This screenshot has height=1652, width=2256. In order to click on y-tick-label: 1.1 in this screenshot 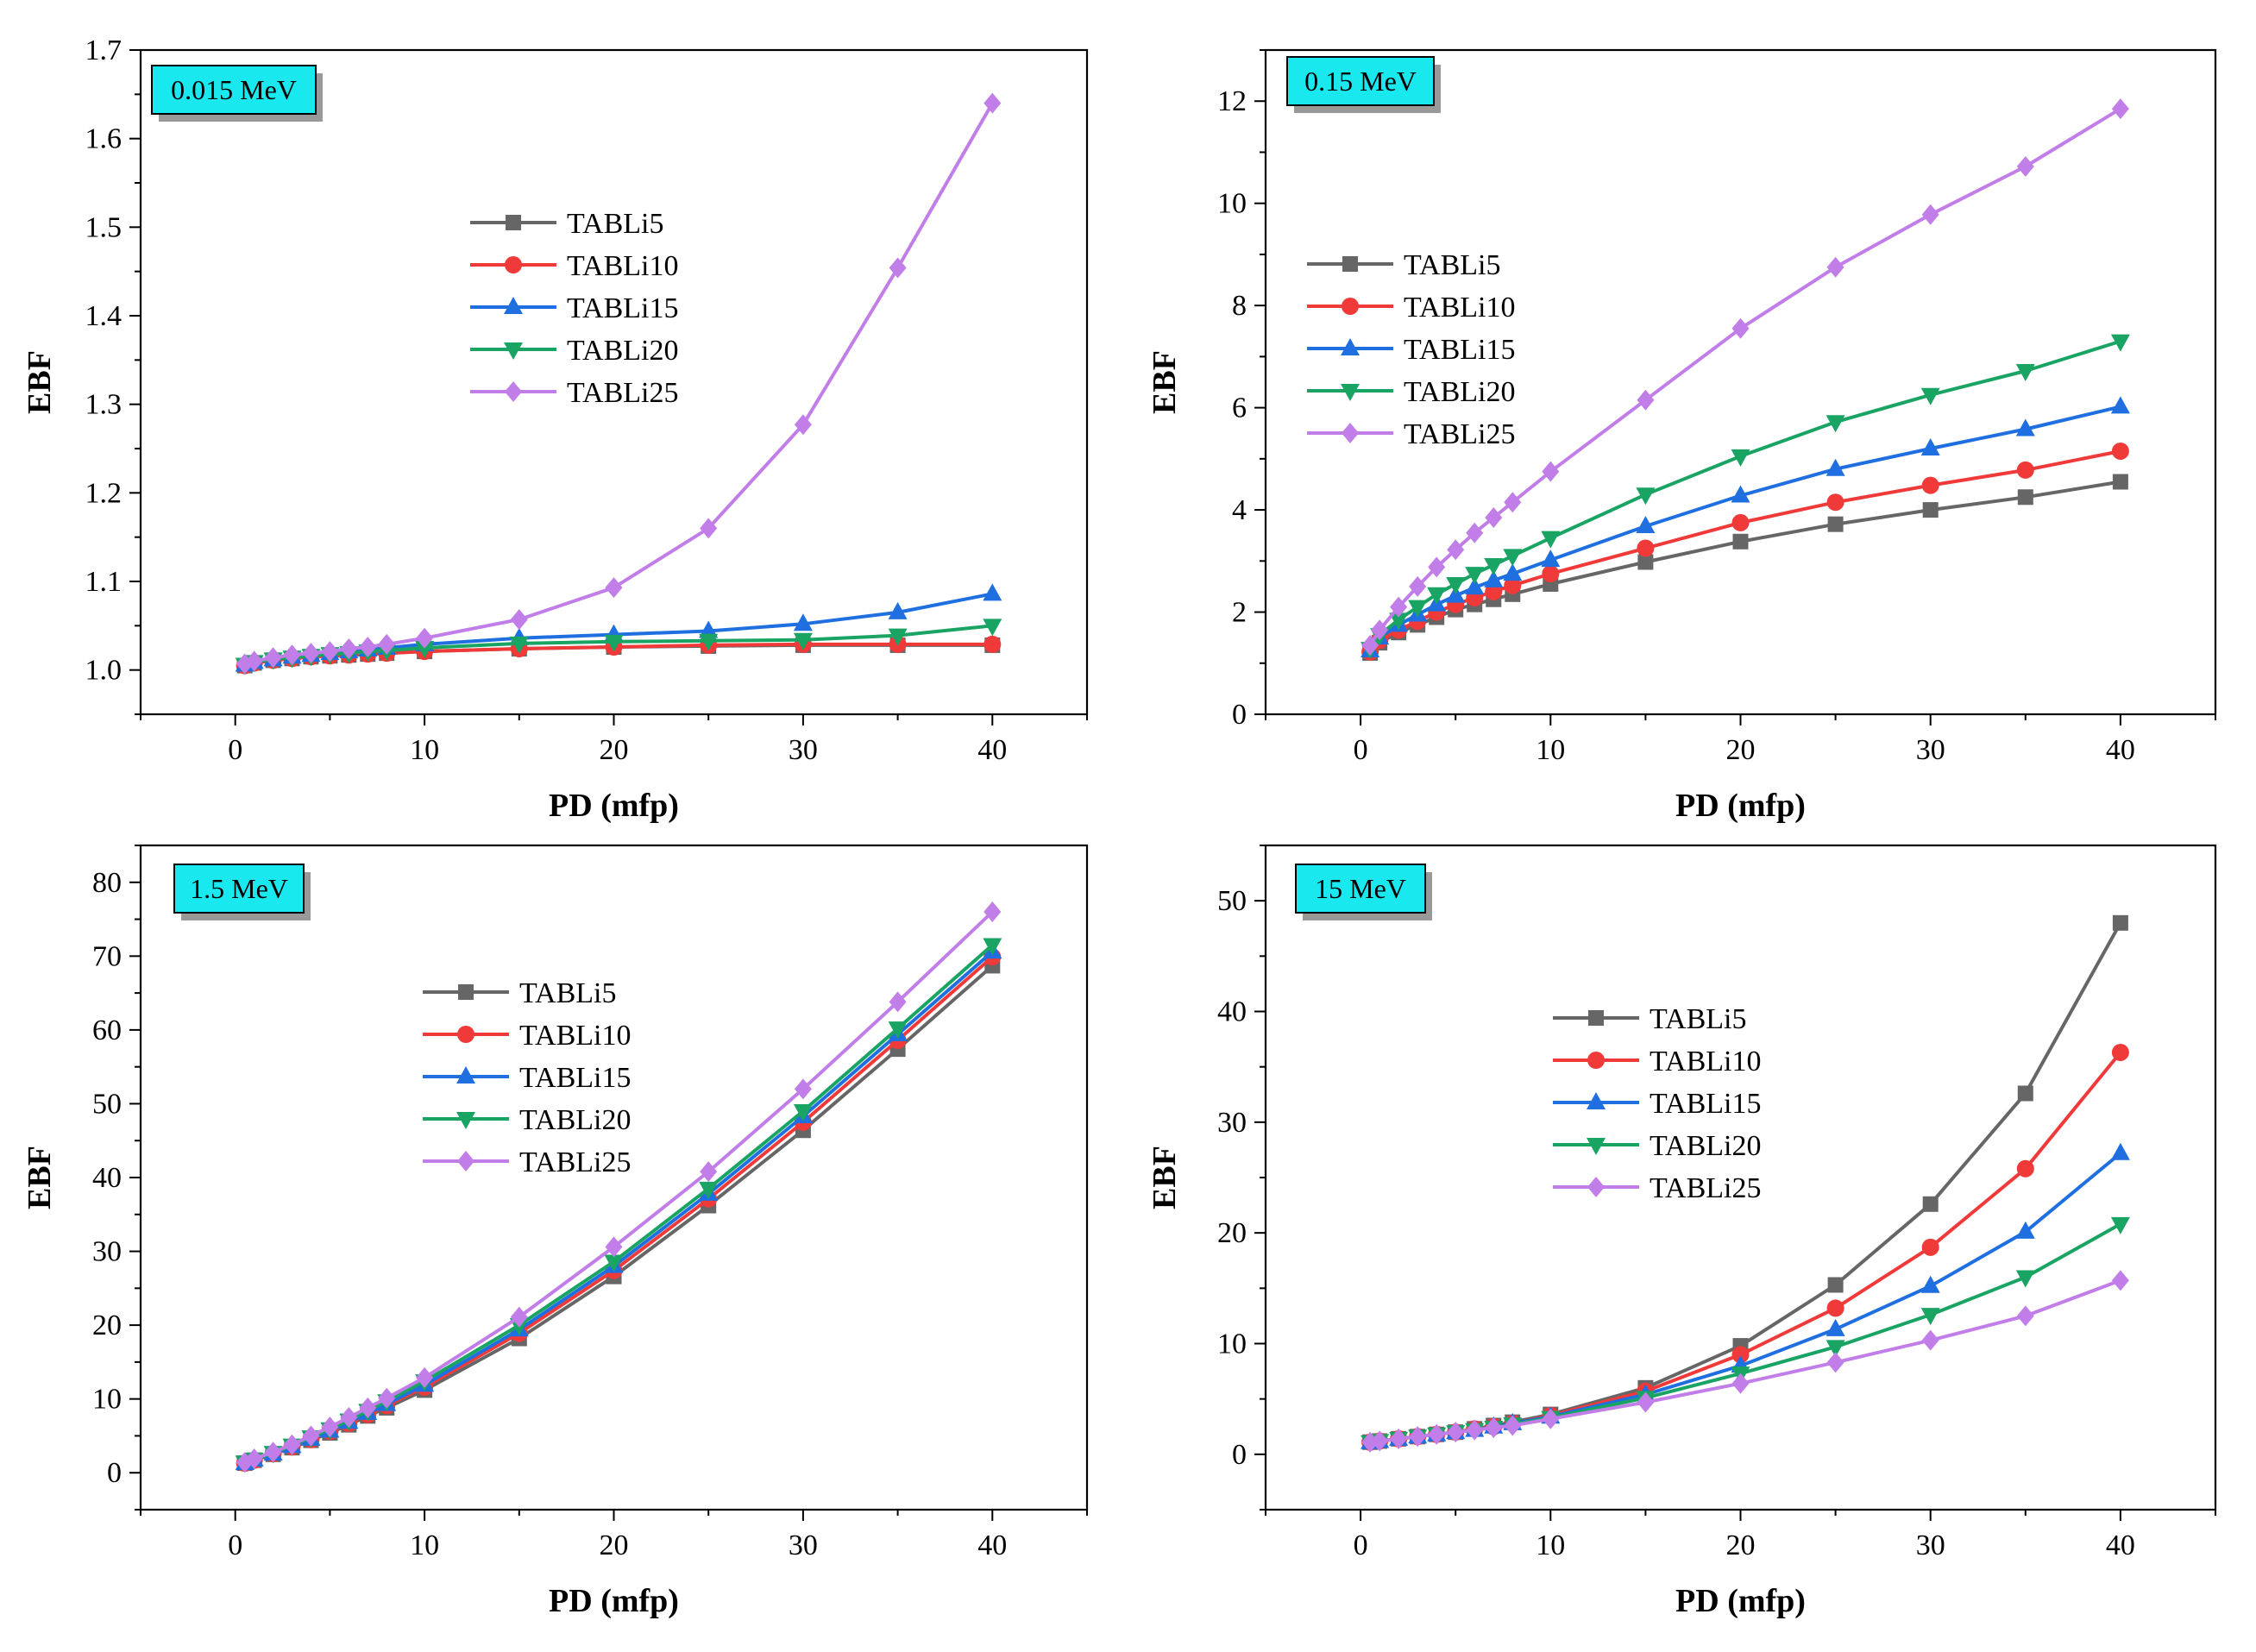, I will do `click(104, 582)`.